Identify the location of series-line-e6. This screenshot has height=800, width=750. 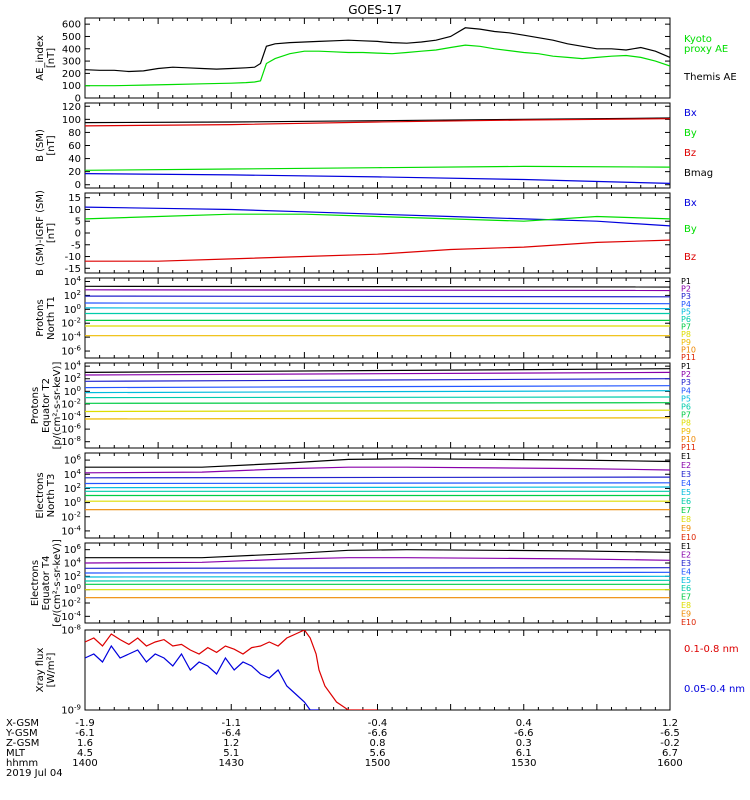
(377, 580).